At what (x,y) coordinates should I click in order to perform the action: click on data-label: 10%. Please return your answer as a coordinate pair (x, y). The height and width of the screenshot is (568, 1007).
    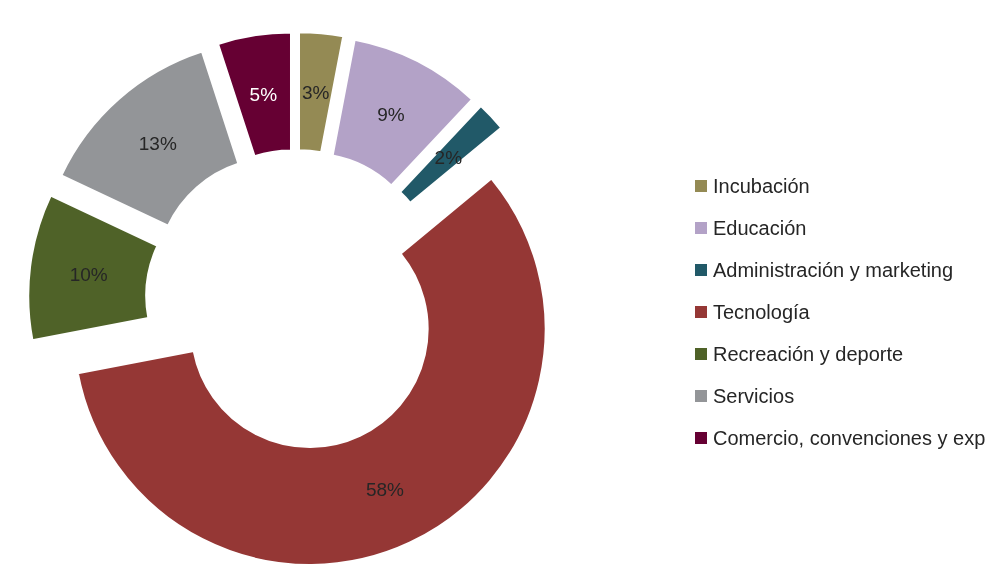
    Looking at the image, I should click on (88, 274).